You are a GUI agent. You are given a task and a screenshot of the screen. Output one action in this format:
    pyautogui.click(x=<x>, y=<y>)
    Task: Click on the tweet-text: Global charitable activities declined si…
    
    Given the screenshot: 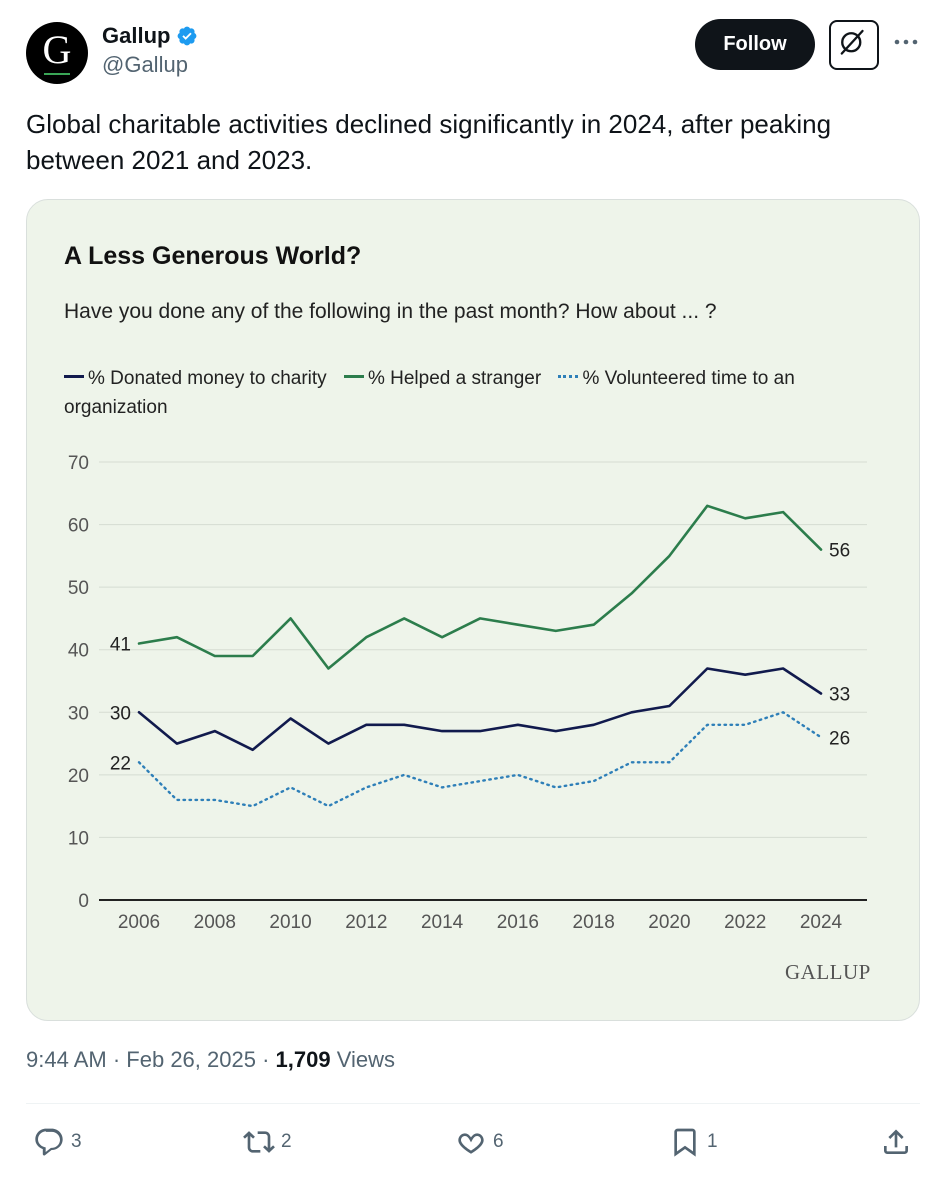 What is the action you would take?
    pyautogui.click(x=429, y=142)
    